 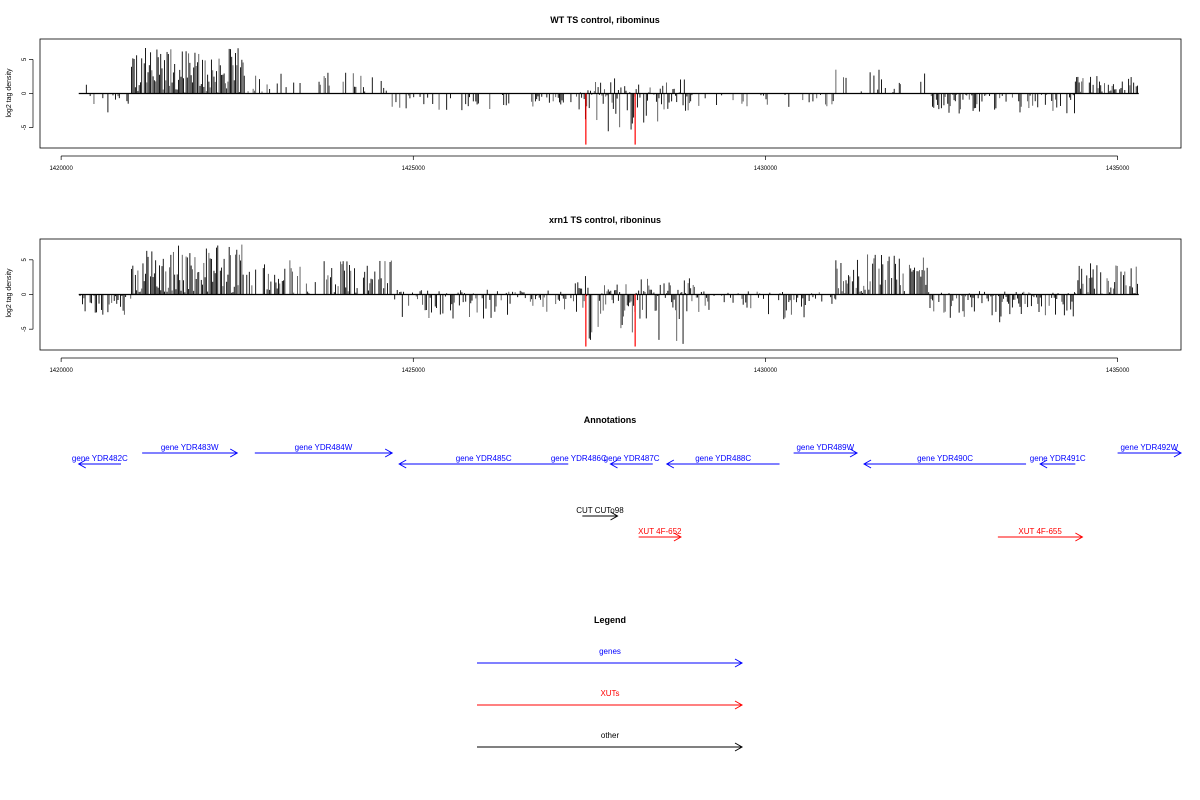 What do you see at coordinates (1118, 371) in the screenshot?
I see `x-tick-label: 1435000` at bounding box center [1118, 371].